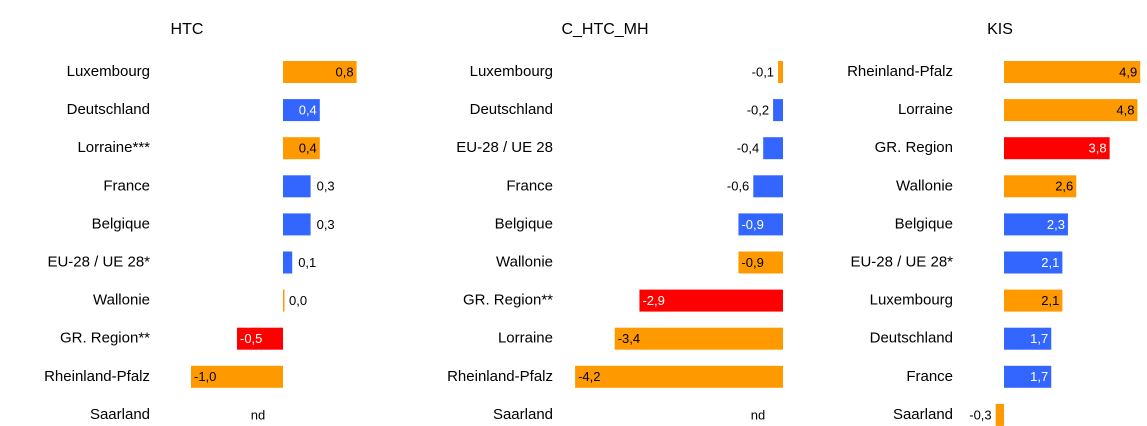  Describe the element at coordinates (307, 262) in the screenshot. I see `value-label: 0,1` at that location.